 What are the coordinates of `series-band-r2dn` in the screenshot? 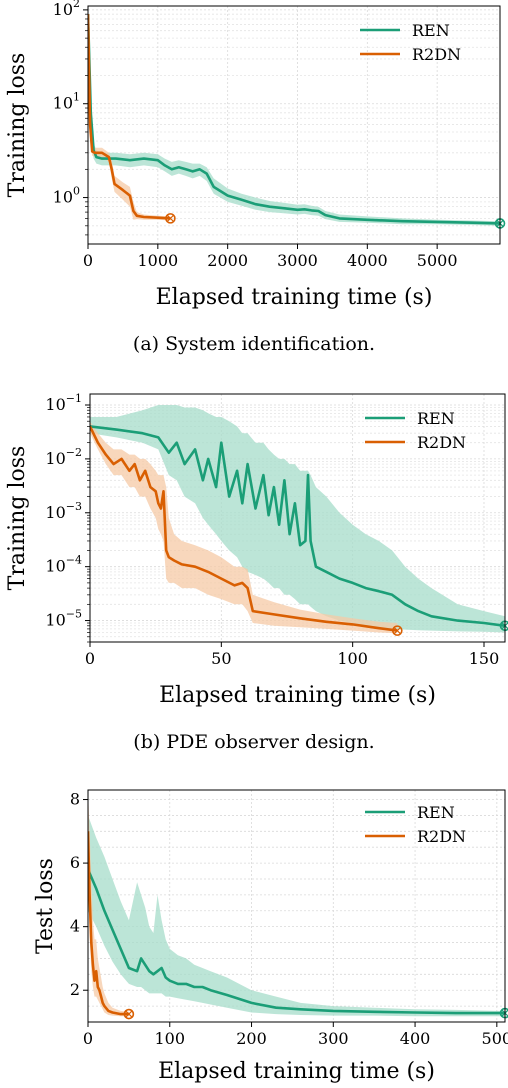 It's located at (244, 527).